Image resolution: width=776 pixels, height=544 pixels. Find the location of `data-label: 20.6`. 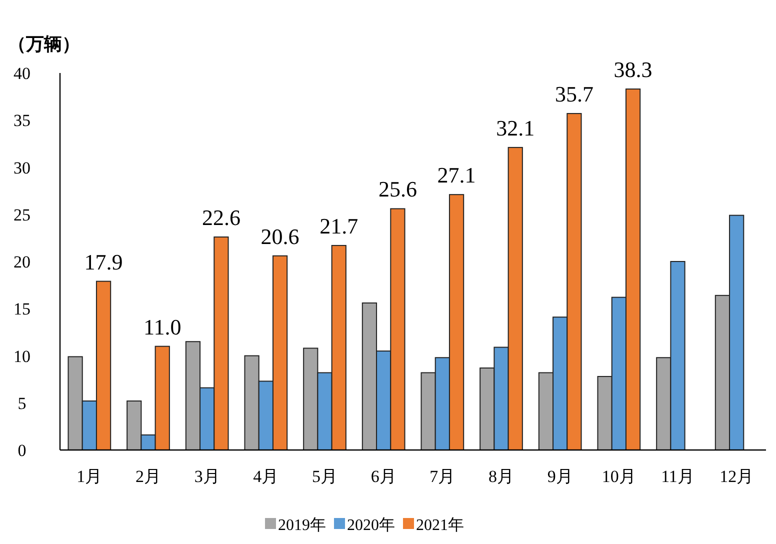

data-label: 20.6 is located at coordinates (280, 236).